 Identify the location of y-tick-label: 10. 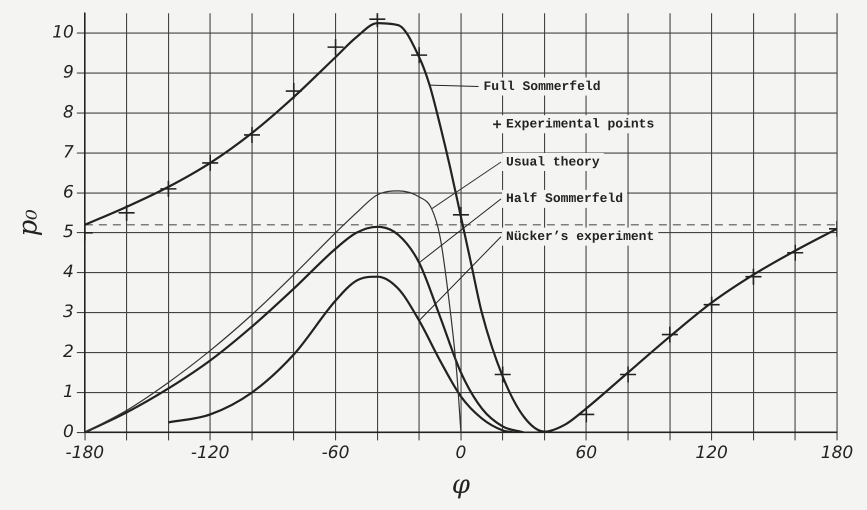
(63, 32).